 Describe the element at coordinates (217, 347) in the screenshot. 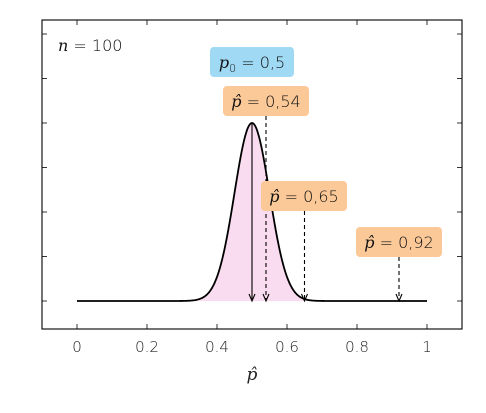

I see `x-tick-label: 0.4` at that location.